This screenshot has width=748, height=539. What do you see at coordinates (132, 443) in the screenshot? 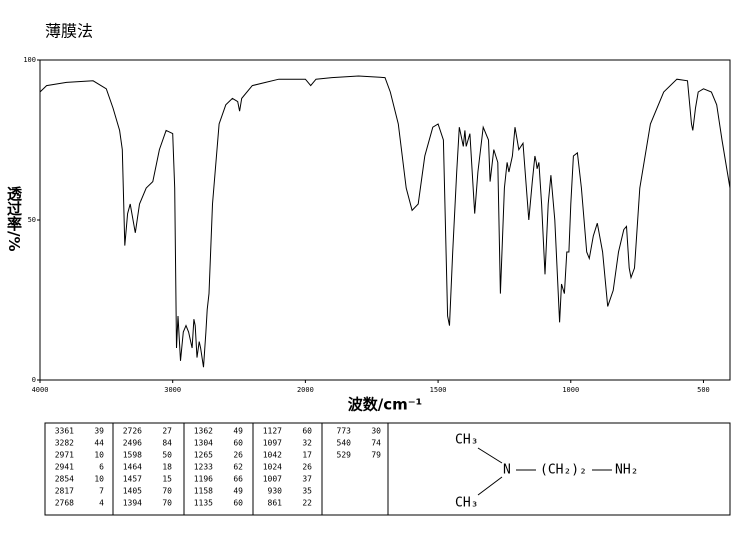
I see `peak-wavenumber: 2496` at bounding box center [132, 443].